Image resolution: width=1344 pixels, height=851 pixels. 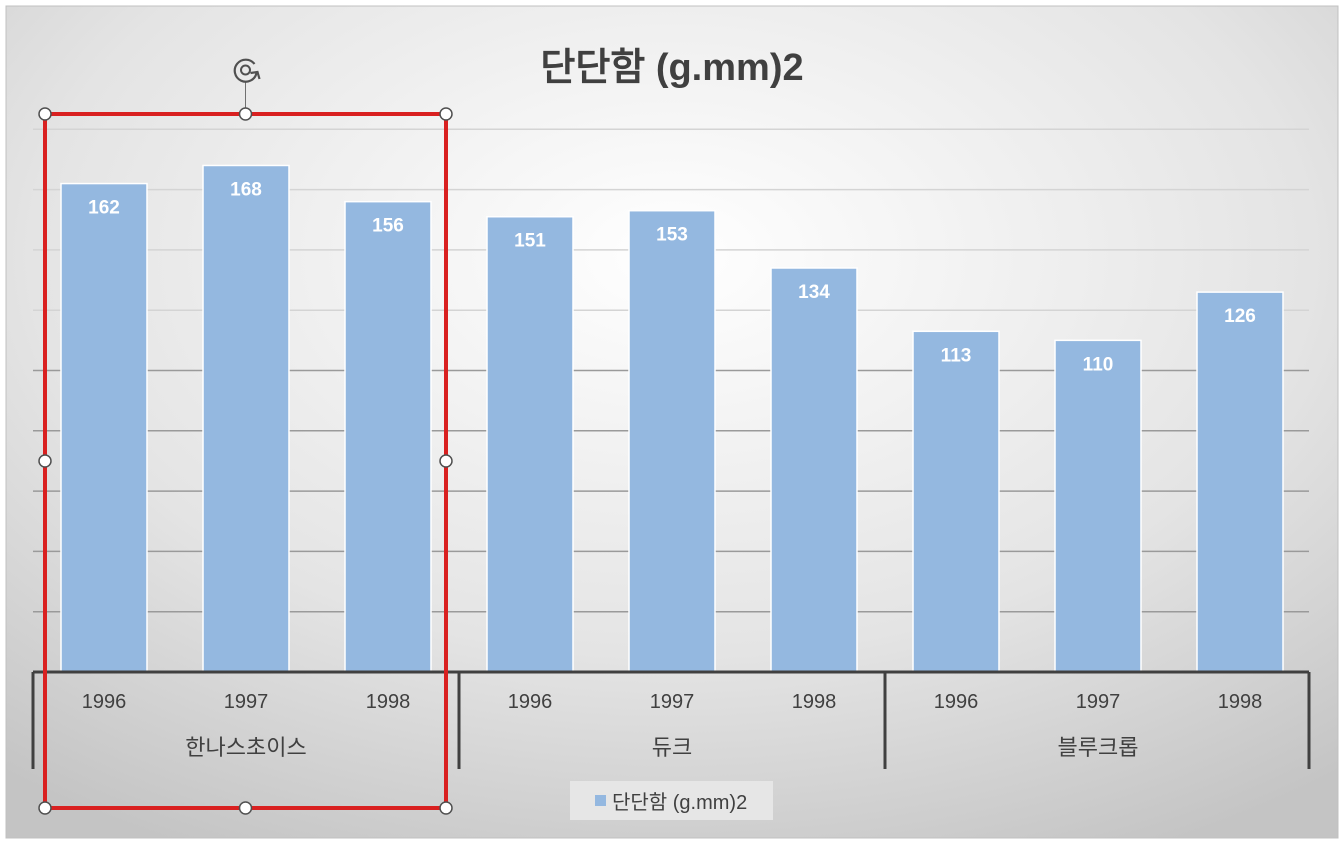 I want to click on data-label: 168, so click(x=246, y=189).